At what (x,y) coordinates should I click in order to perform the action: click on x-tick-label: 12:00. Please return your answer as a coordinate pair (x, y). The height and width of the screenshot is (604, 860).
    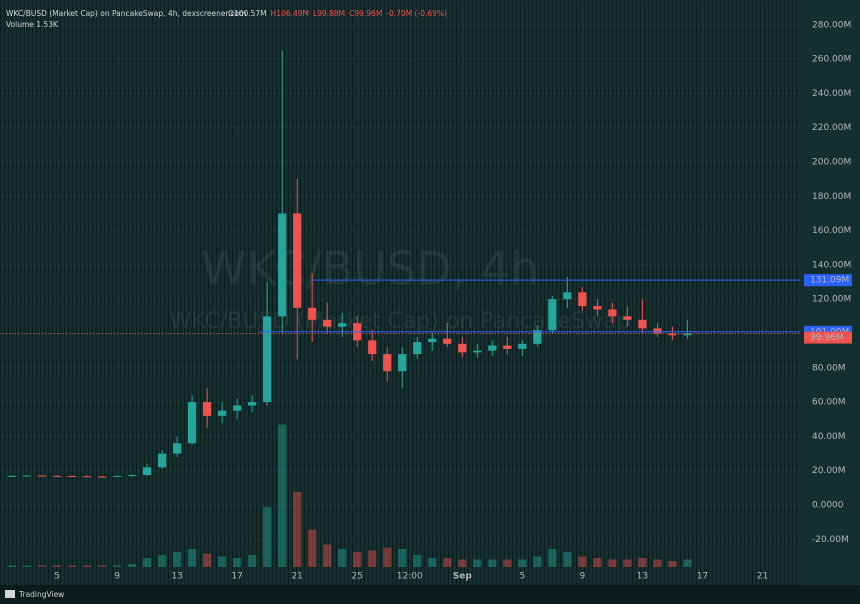
    Looking at the image, I should click on (410, 577).